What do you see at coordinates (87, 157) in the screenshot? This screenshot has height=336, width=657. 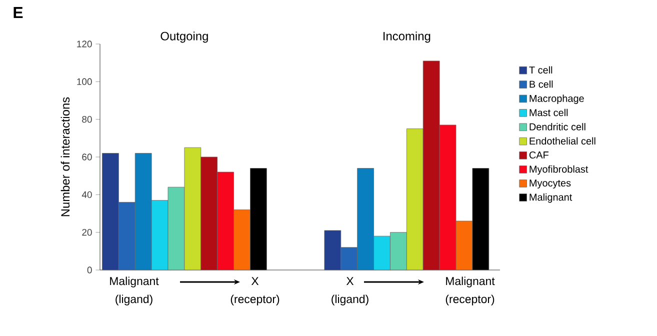 I see `y-tick-label: 60` at bounding box center [87, 157].